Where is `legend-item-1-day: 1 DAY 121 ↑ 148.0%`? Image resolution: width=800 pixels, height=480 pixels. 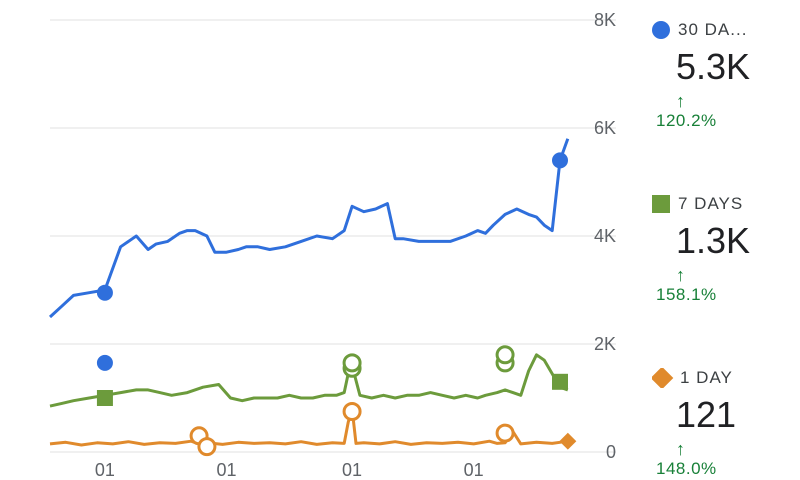 legend-item-1-day: 1 DAY 121 ↑ 148.0% is located at coordinates (726, 424).